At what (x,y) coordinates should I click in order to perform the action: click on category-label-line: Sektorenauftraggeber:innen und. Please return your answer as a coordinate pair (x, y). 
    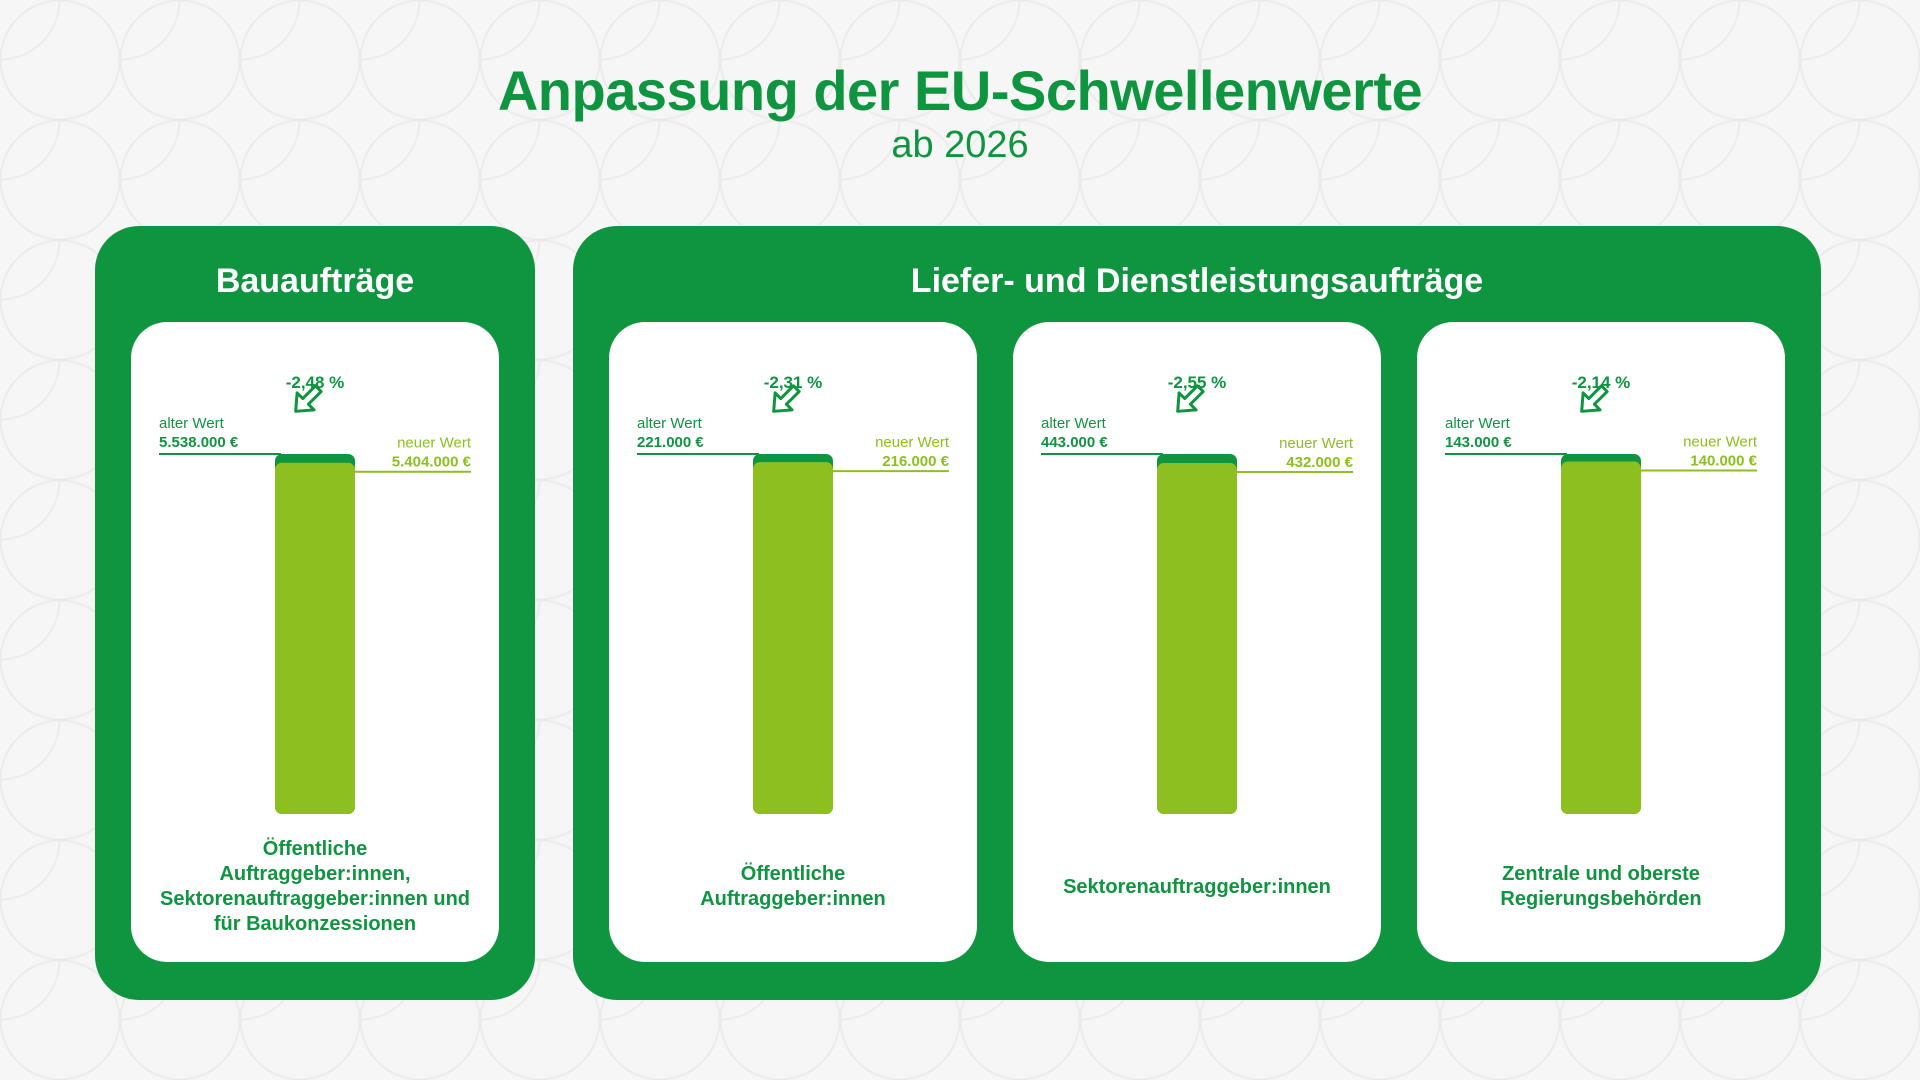
    Looking at the image, I should click on (315, 899).